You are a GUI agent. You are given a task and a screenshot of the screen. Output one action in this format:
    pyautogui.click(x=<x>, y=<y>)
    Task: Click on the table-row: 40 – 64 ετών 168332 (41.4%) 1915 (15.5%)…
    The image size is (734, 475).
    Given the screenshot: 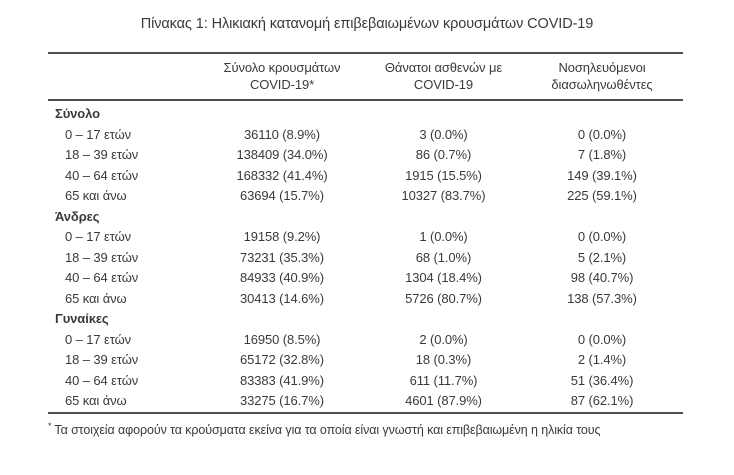 What is the action you would take?
    pyautogui.click(x=365, y=176)
    